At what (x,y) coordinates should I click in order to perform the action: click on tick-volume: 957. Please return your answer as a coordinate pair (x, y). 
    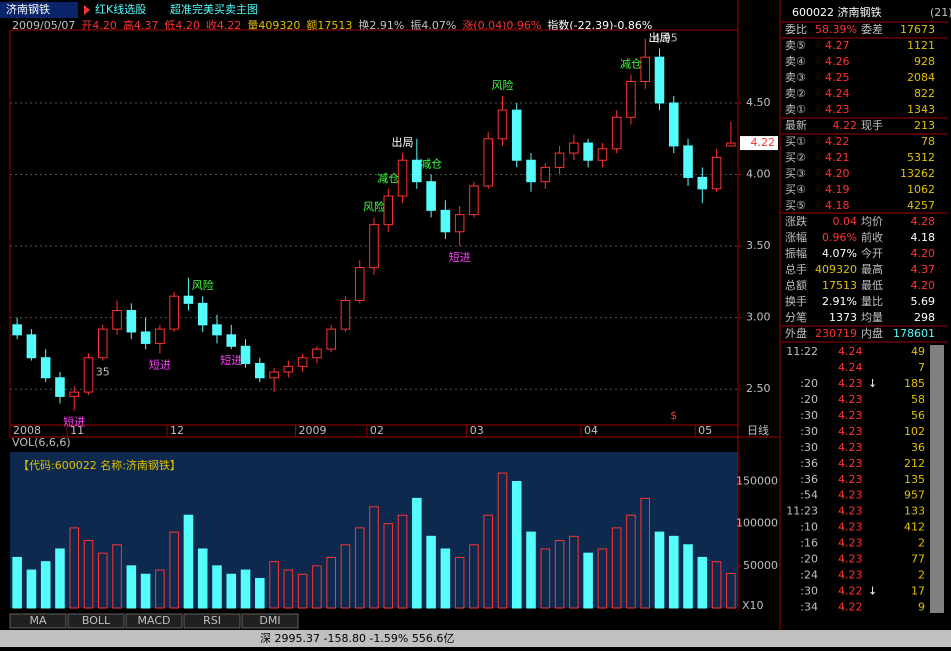
    Looking at the image, I should click on (914, 495).